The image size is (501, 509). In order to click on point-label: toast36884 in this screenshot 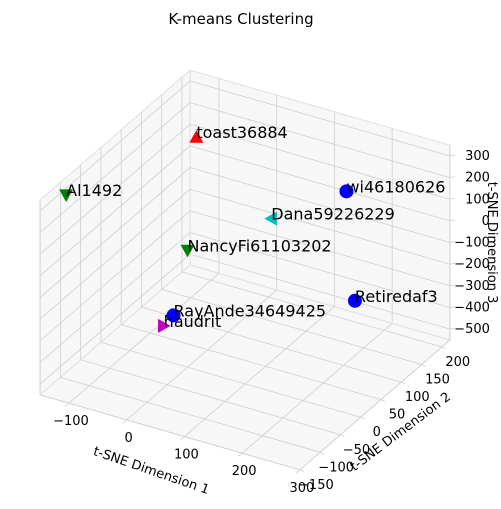, I will do `click(241, 132)`.